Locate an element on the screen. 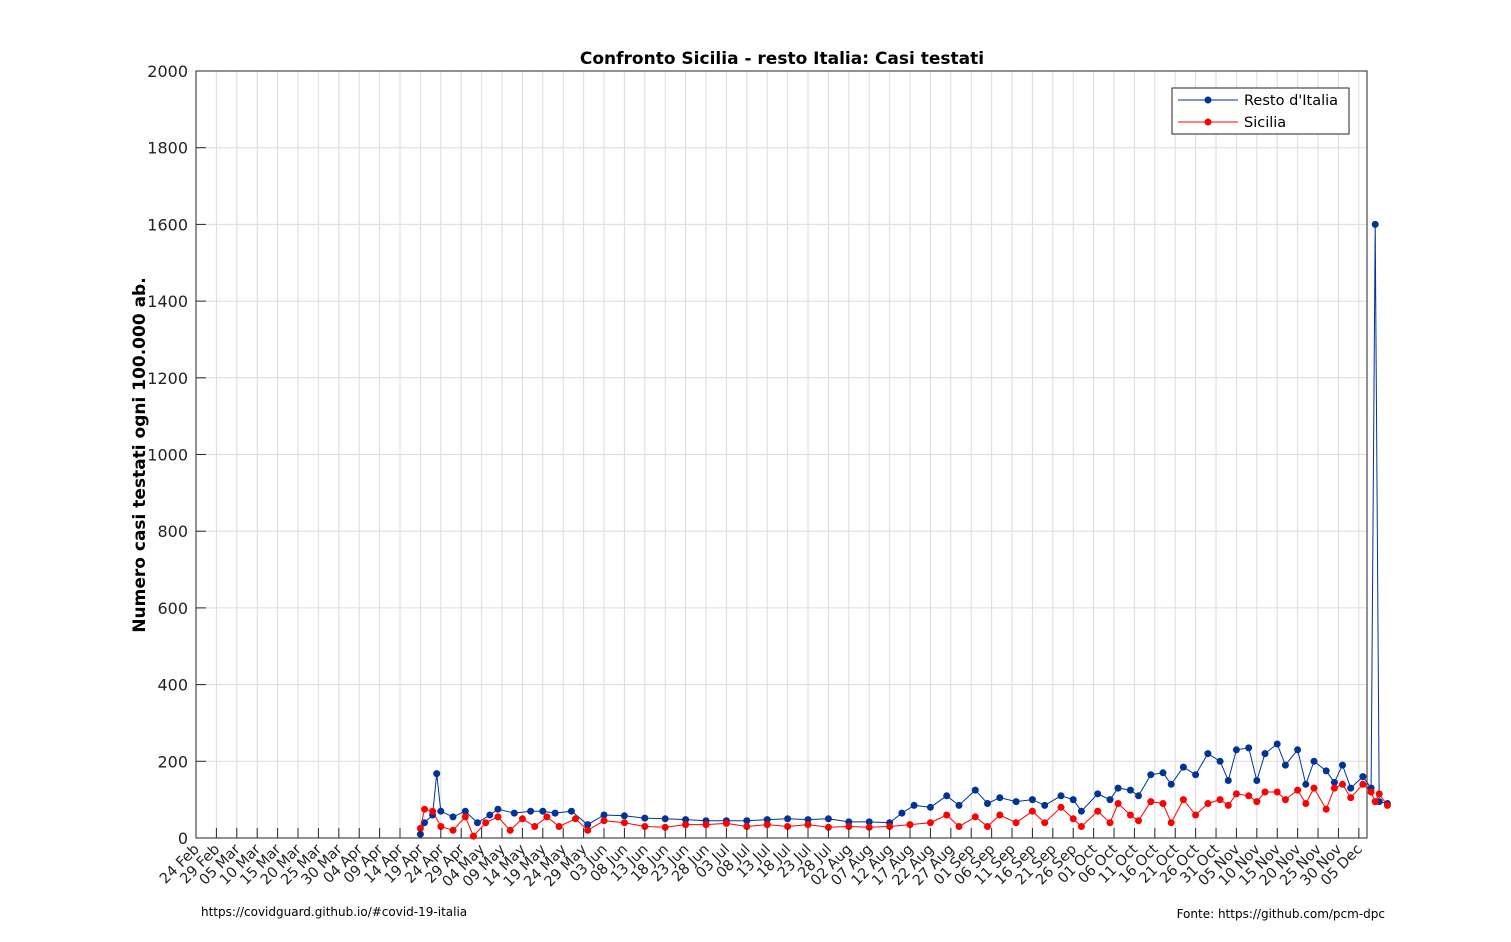  footer-right: Fonte: https://github.com/pcm-dpc is located at coordinates (1281, 914).